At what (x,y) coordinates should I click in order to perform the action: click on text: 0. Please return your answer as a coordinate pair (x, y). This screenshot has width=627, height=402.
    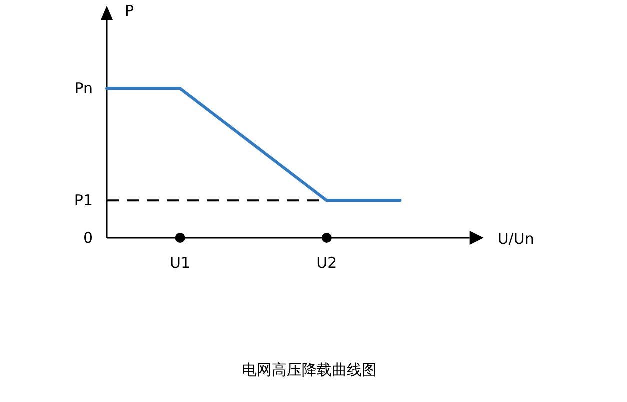
    Looking at the image, I should click on (88, 238).